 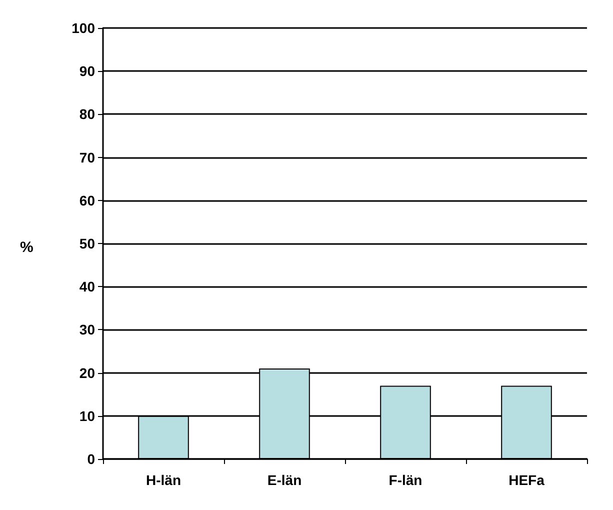 I want to click on x-tick-label: H-län, so click(x=163, y=480).